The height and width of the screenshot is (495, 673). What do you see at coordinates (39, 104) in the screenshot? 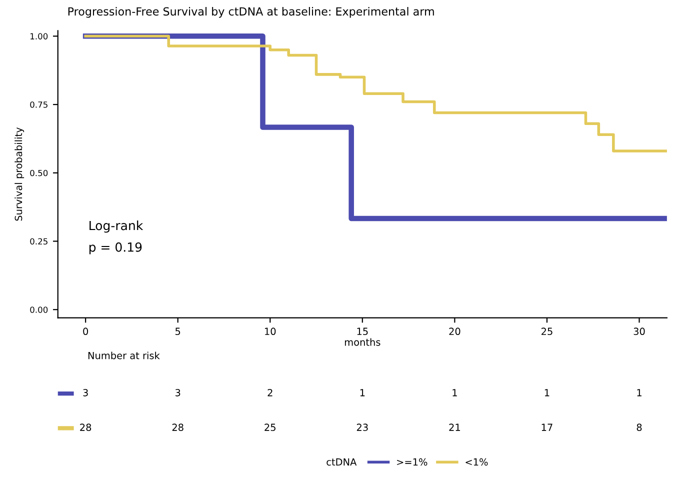
I see `y-tick-label: 0.75` at bounding box center [39, 104].